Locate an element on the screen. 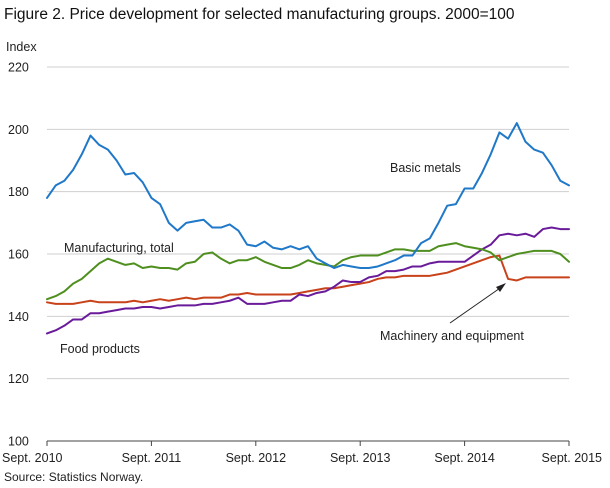 Image resolution: width=610 pixels, height=488 pixels. figure-source: Source: Statistics Norway. is located at coordinates (74, 477).